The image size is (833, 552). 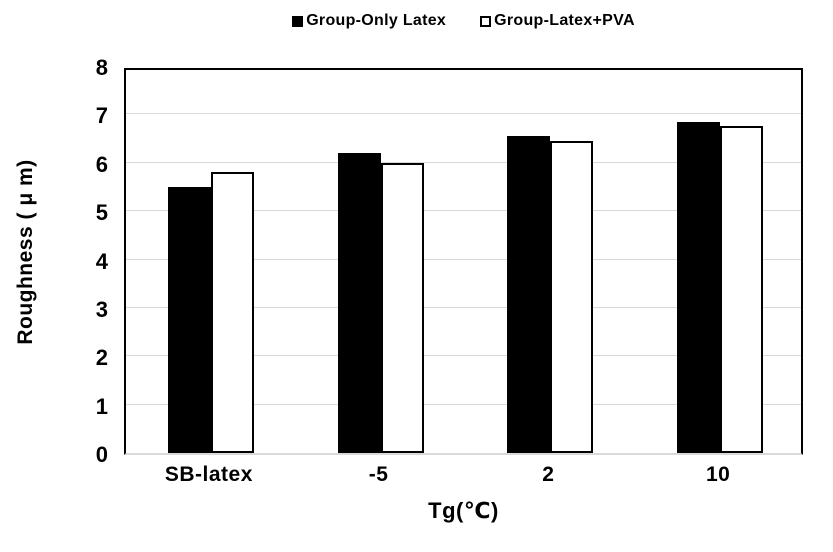 I want to click on legend-label: Group-Only Latex, so click(x=376, y=20).